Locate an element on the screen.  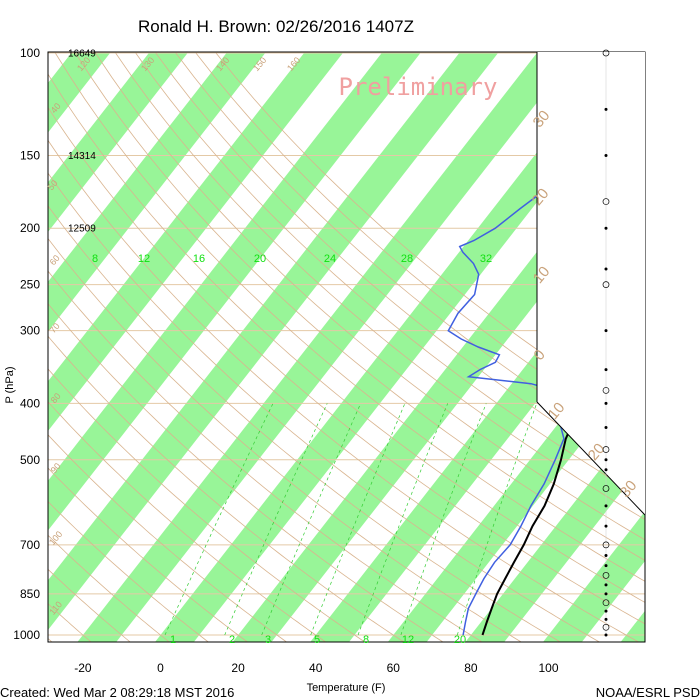
mixing-ratio-bottom-label: 5 is located at coordinates (317, 640).